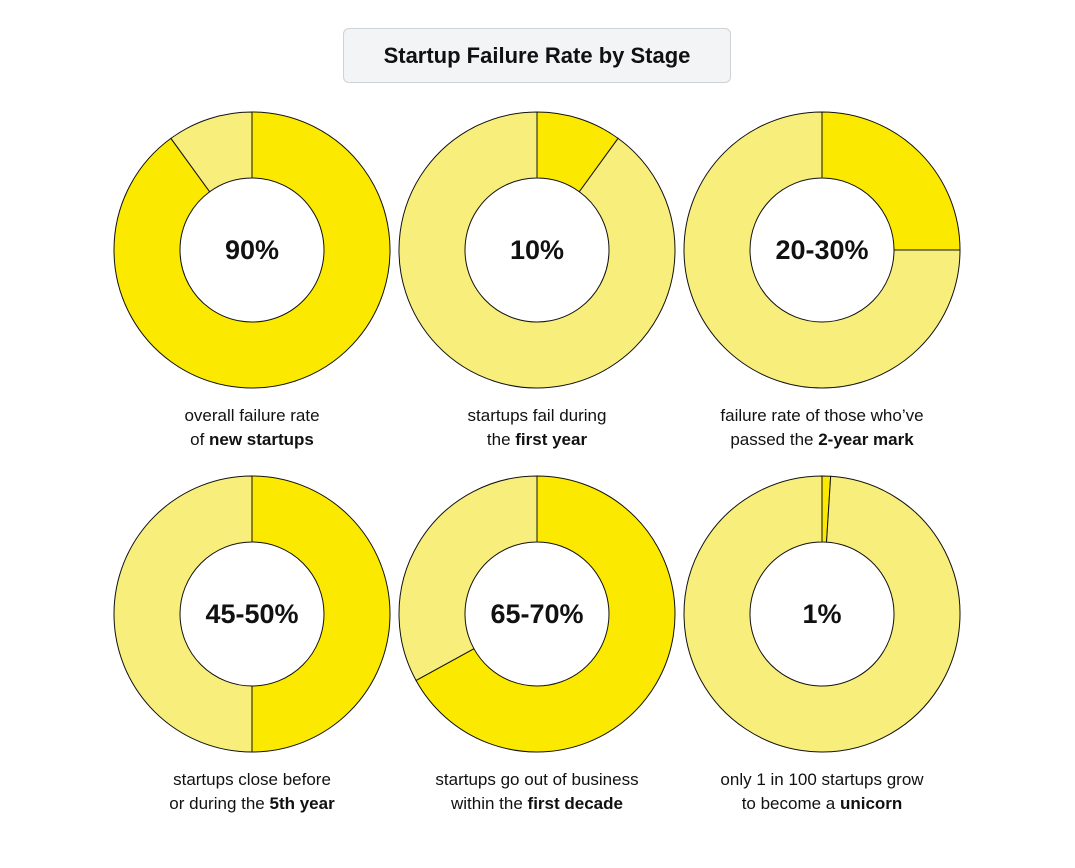 This screenshot has width=1075, height=868. I want to click on caption-line: of new startups, so click(252, 440).